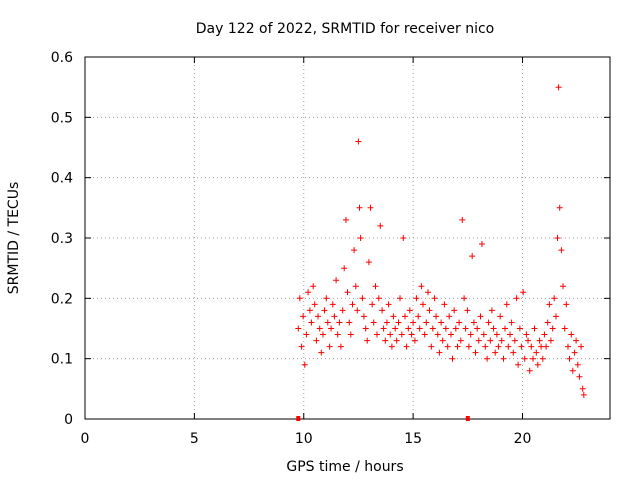  Describe the element at coordinates (62, 118) in the screenshot. I see `y-tick-label: 0.5` at that location.